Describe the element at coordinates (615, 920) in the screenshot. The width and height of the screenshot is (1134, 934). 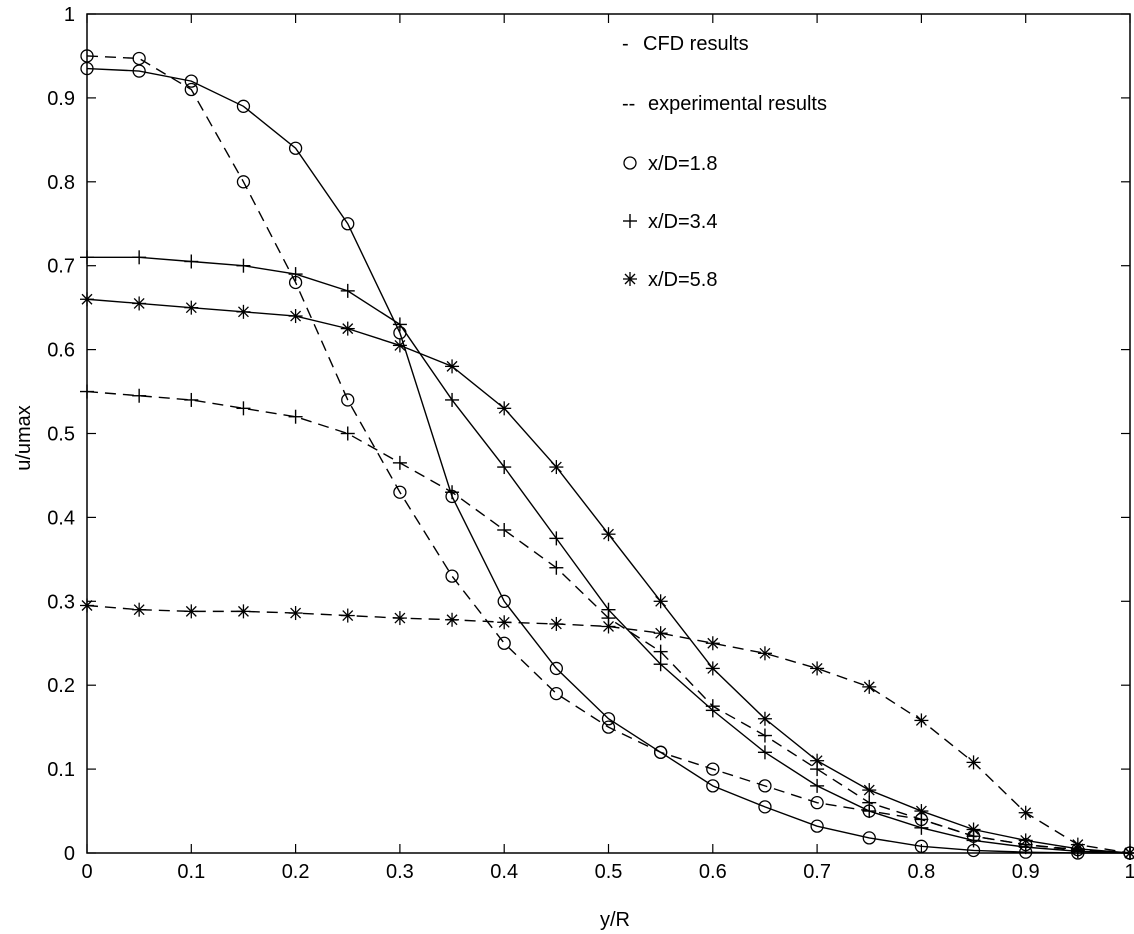
I see `x-axis-label: y/R` at that location.